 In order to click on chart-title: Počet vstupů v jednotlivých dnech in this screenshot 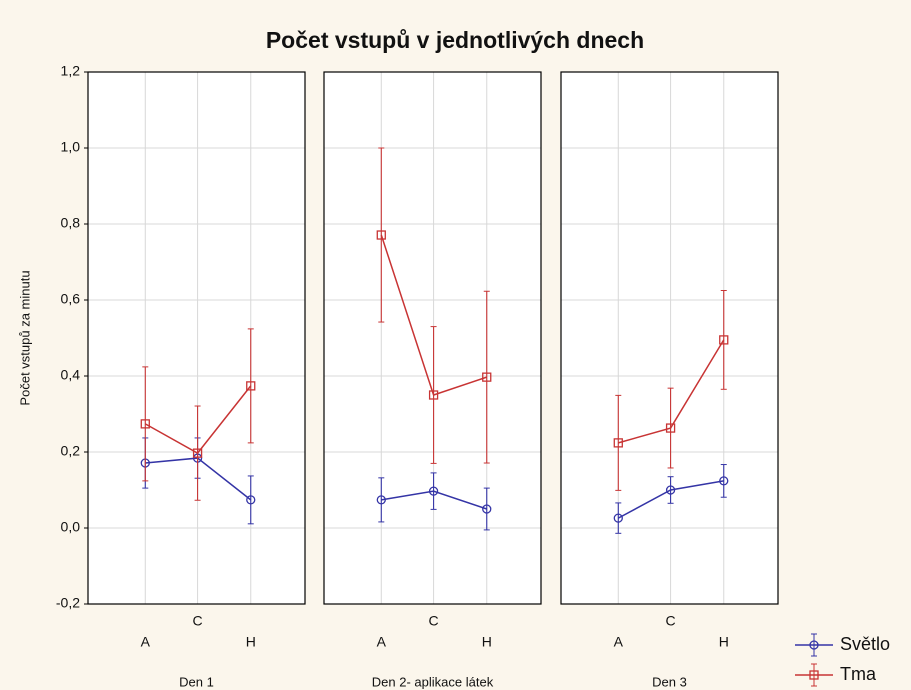, I will do `click(455, 40)`.